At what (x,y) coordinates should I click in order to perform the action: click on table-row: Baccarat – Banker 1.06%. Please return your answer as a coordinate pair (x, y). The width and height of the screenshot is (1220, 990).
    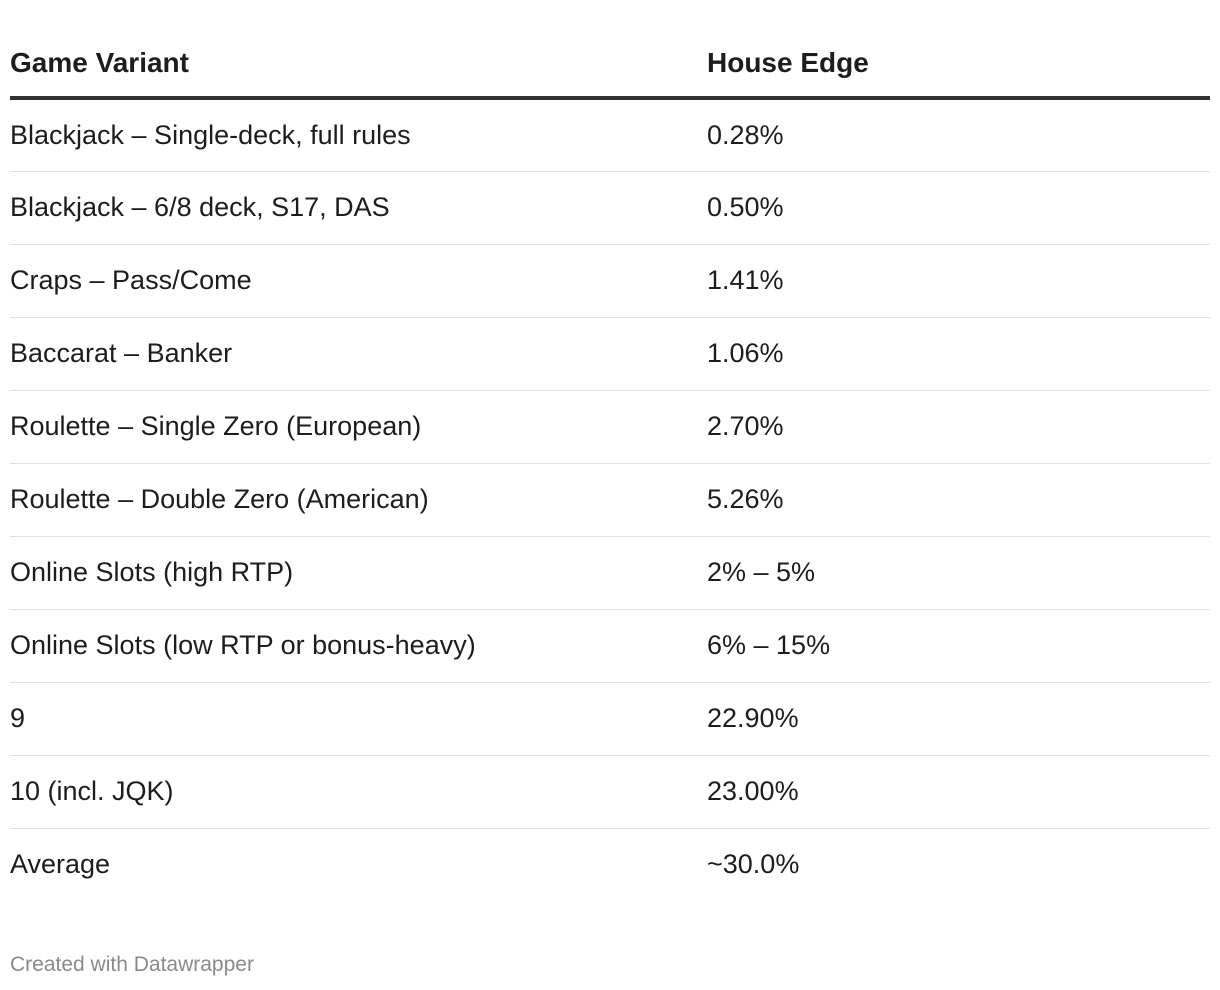
    Looking at the image, I should click on (610, 354).